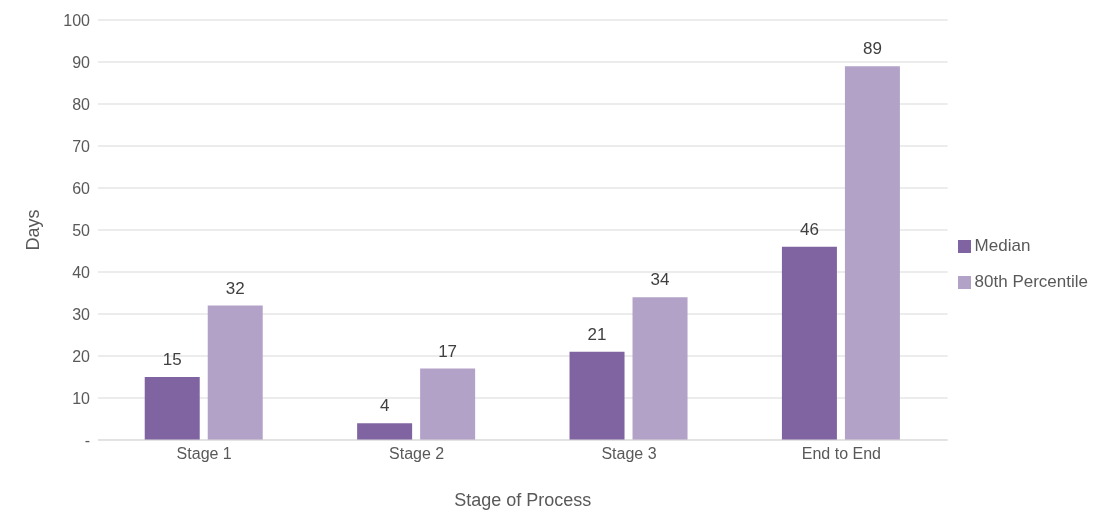 This screenshot has width=1119, height=532. Describe the element at coordinates (172, 359) in the screenshot. I see `data-label: 15` at that location.